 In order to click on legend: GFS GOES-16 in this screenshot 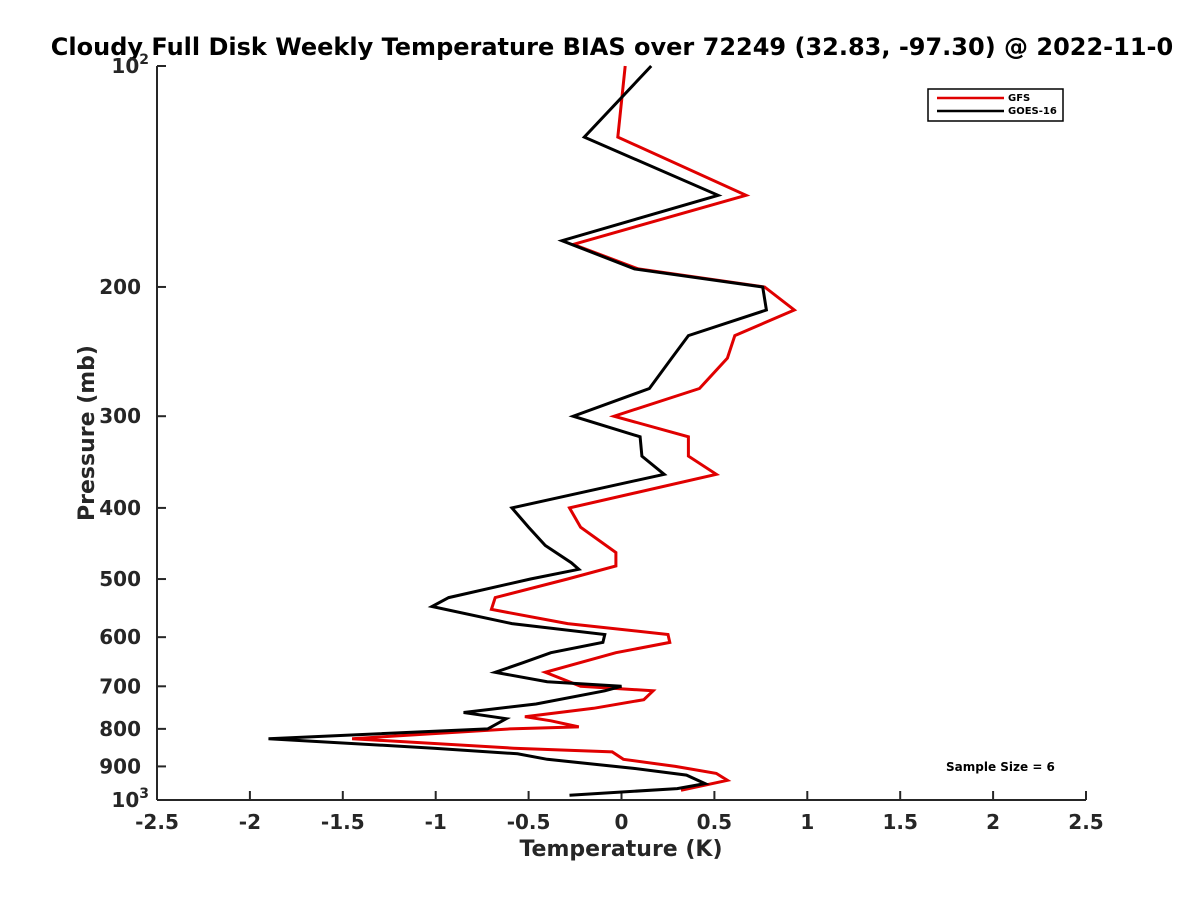, I will do `click(995, 105)`.